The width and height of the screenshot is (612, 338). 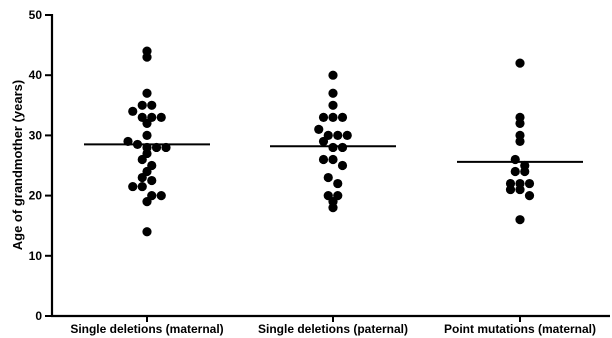 What do you see at coordinates (36, 15) in the screenshot?
I see `y-tick-label: 50` at bounding box center [36, 15].